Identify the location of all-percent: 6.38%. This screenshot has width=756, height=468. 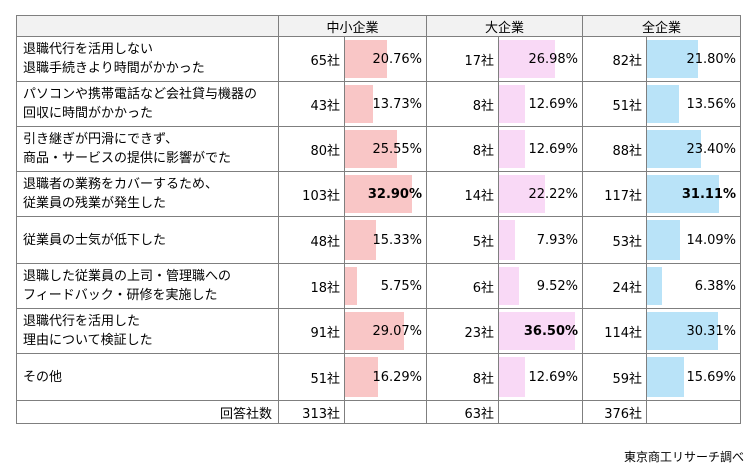
(715, 286).